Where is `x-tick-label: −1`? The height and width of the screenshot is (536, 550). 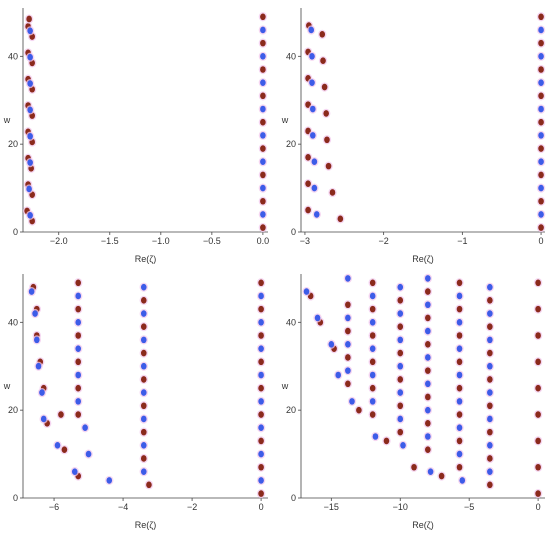 x-tick-label: −1 is located at coordinates (462, 241).